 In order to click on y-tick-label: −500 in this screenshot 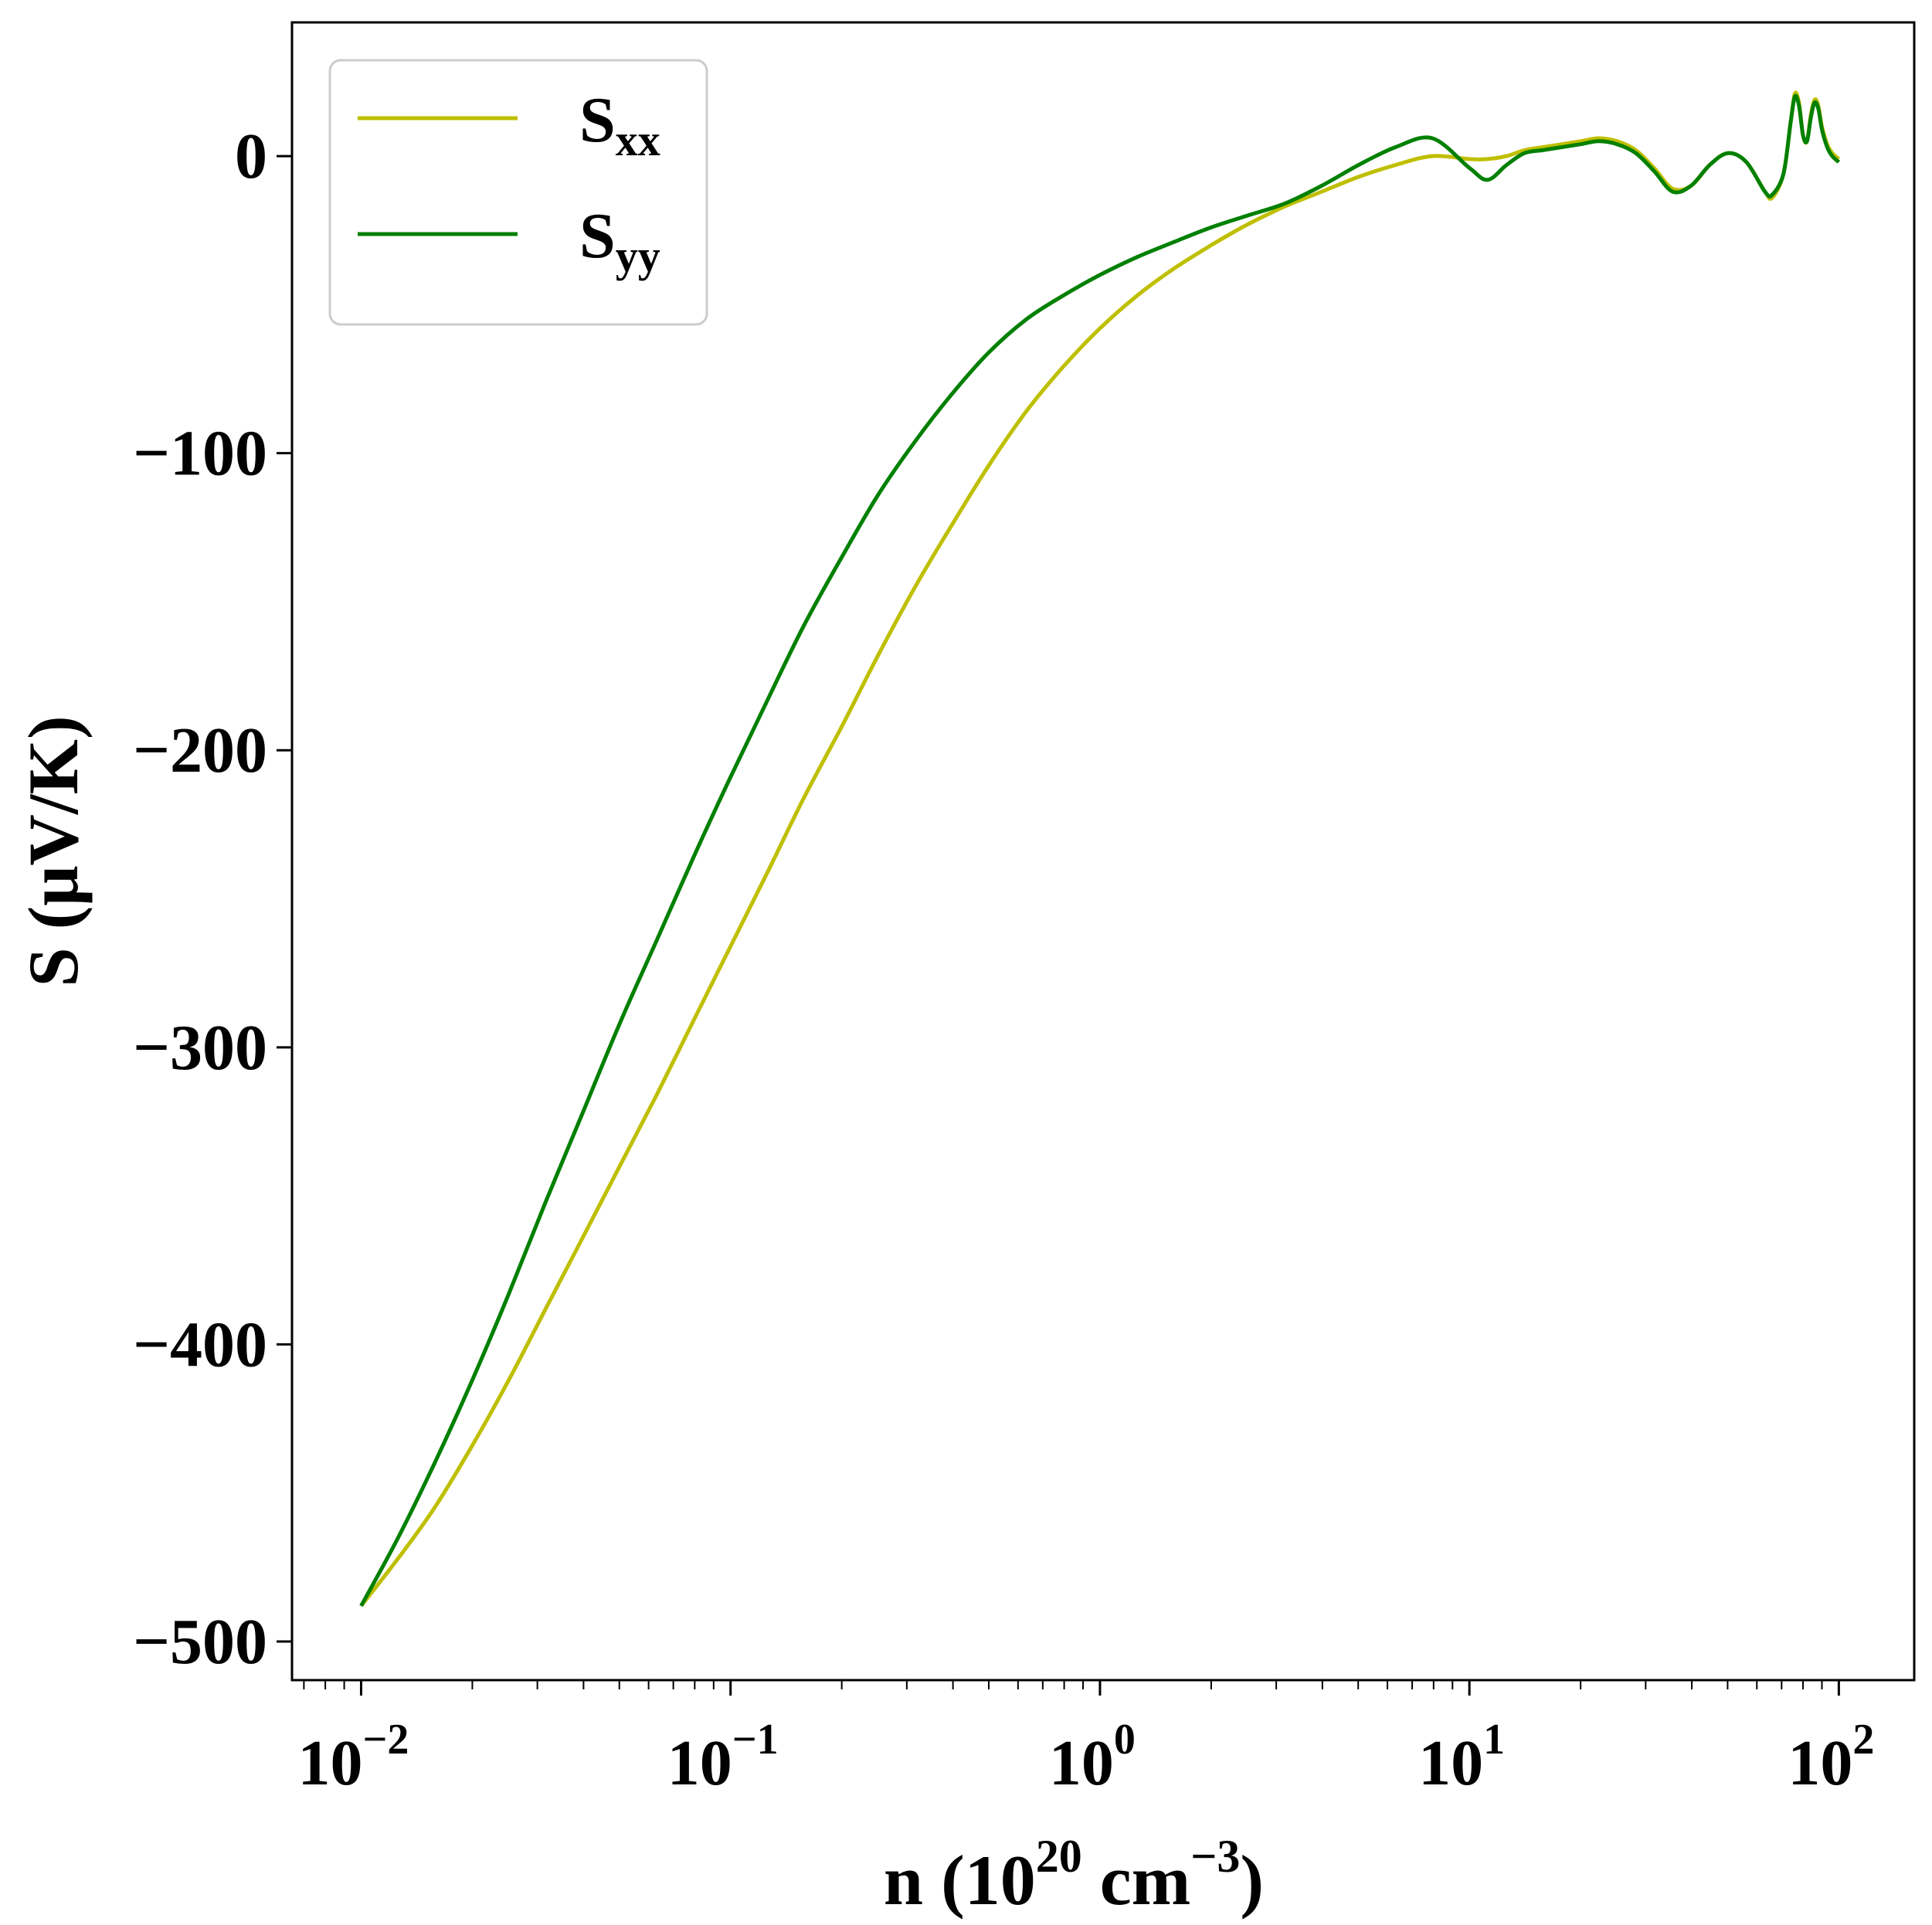, I will do `click(200, 1642)`.